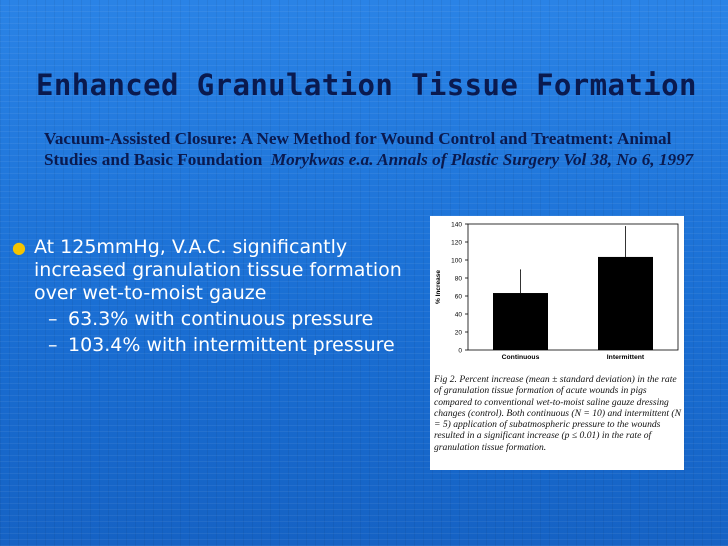  Describe the element at coordinates (459, 297) in the screenshot. I see `y-tick-label: 60` at that location.